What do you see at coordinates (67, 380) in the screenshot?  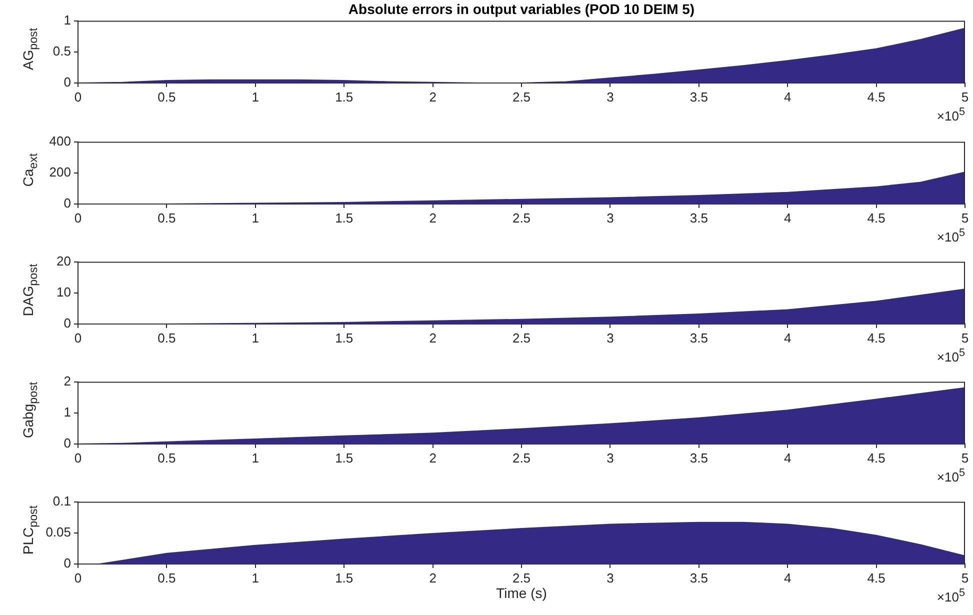 I see `y-tick-label: 2` at bounding box center [67, 380].